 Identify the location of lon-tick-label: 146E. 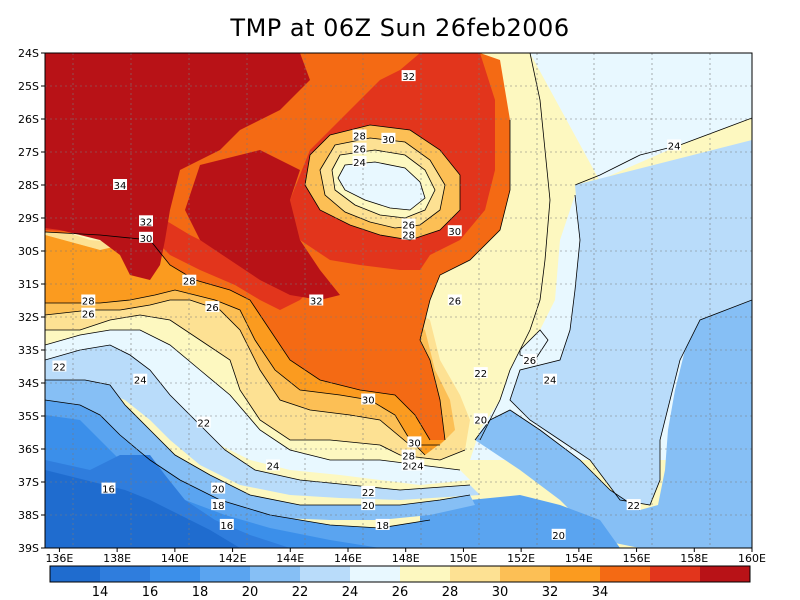
(348, 558).